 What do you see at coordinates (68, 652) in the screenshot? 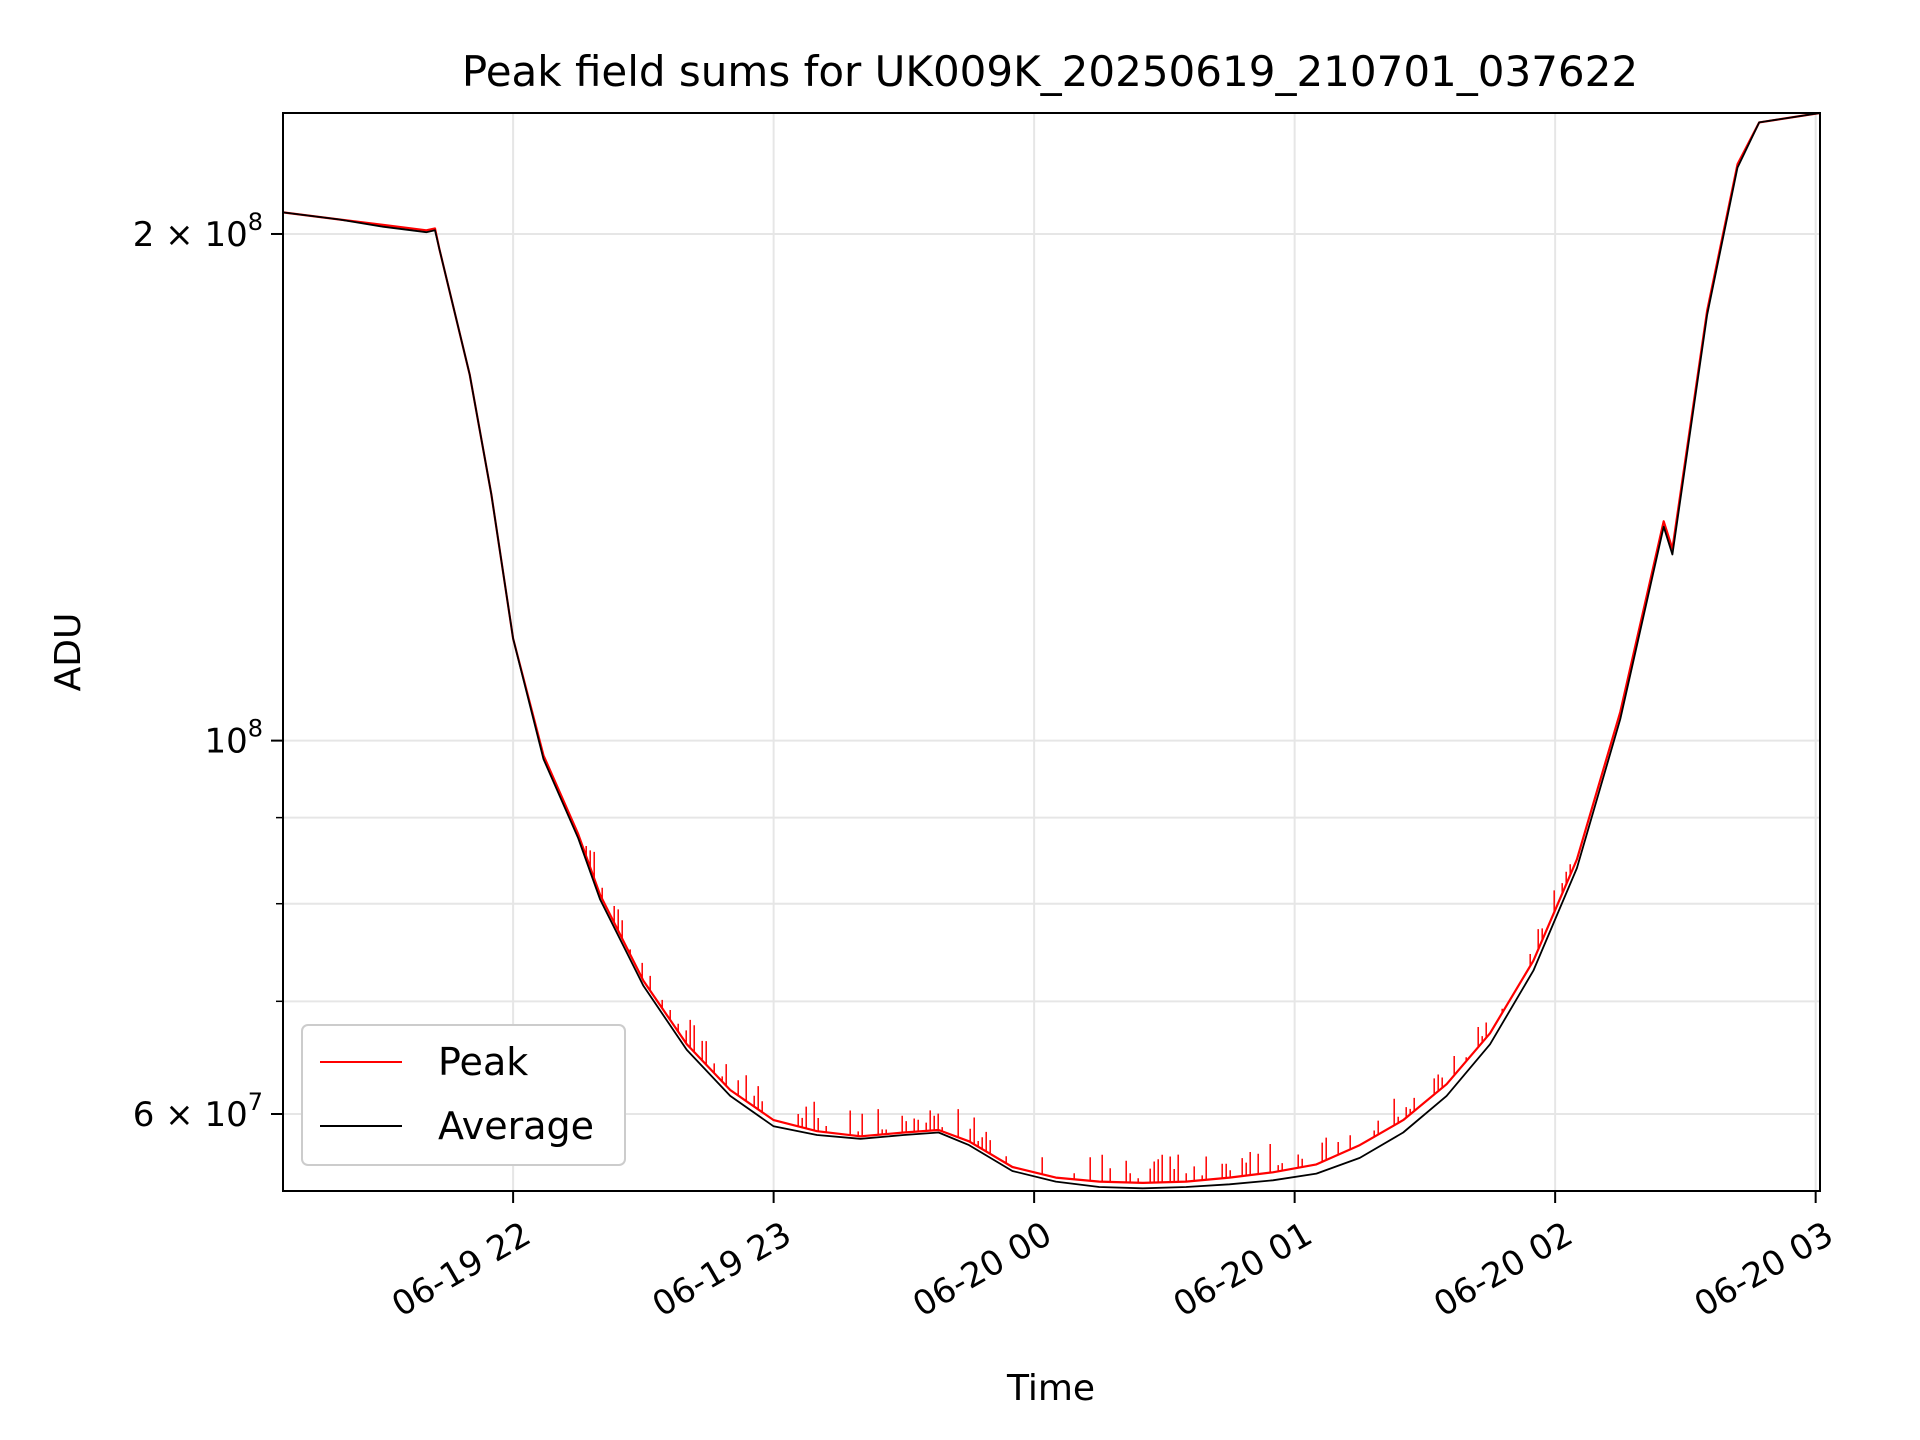
I see `y-axis-label: ADU` at bounding box center [68, 652].